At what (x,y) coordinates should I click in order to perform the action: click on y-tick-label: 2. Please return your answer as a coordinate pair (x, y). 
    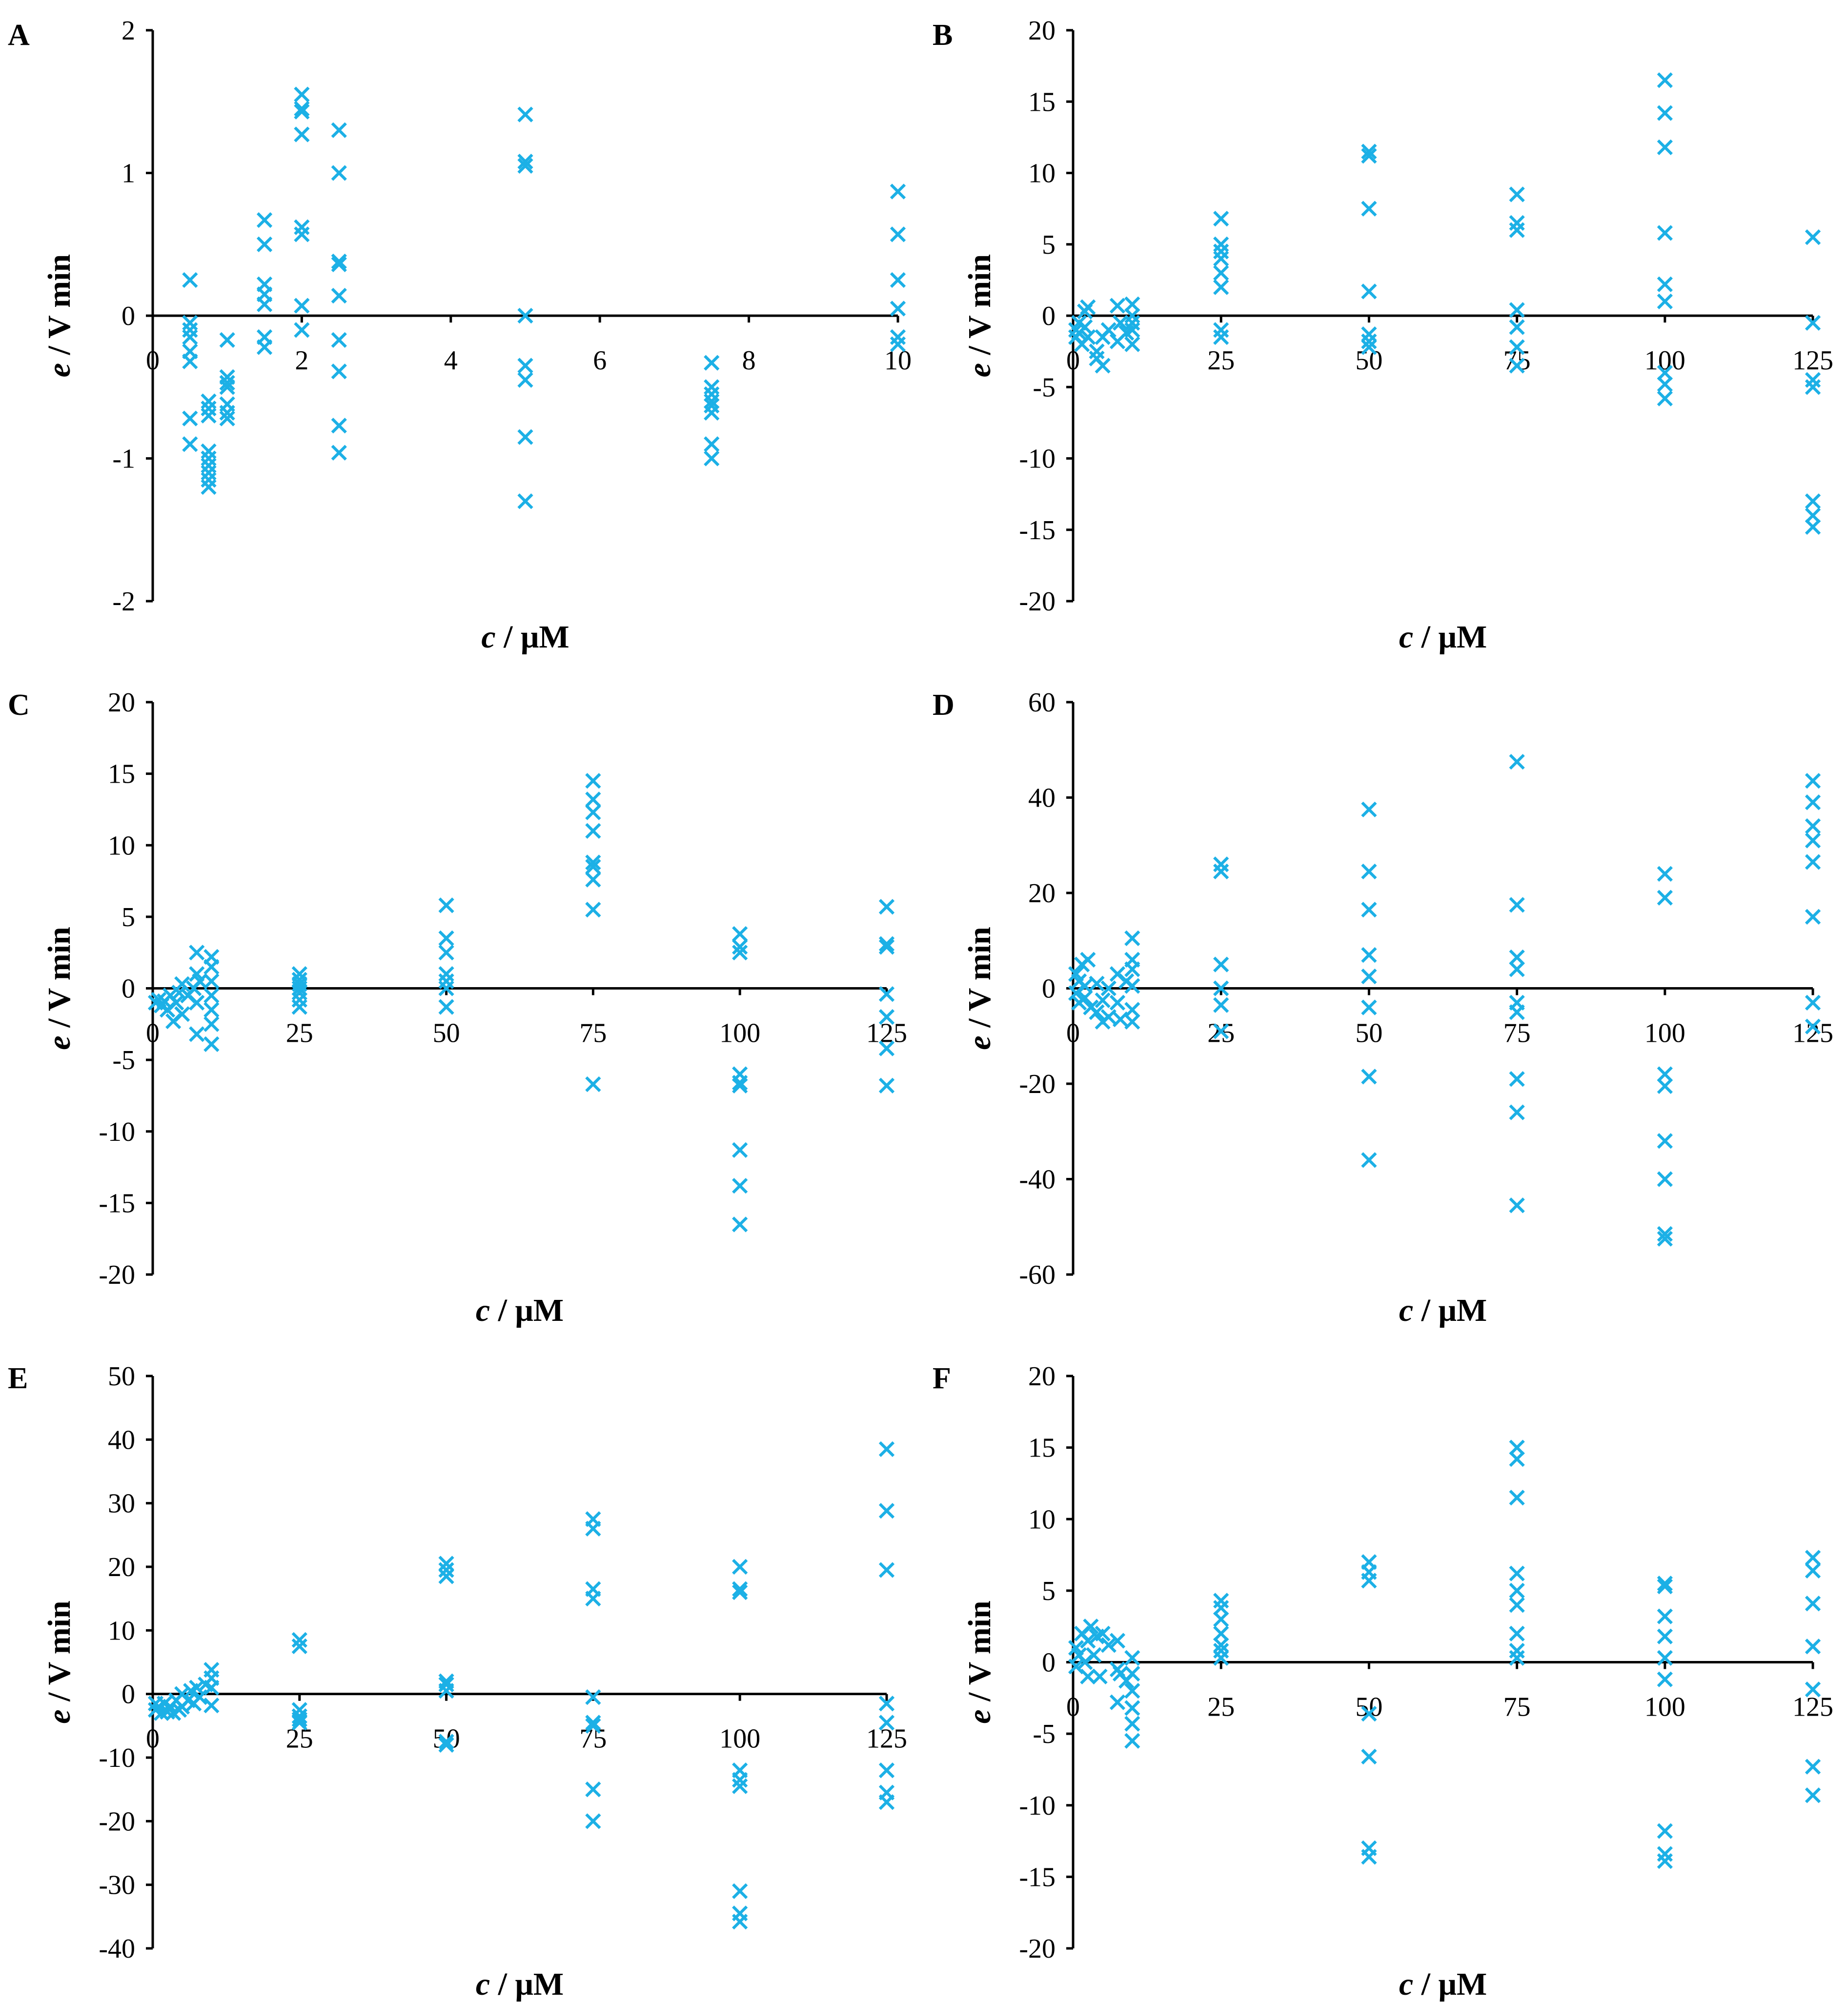
    Looking at the image, I should click on (128, 31).